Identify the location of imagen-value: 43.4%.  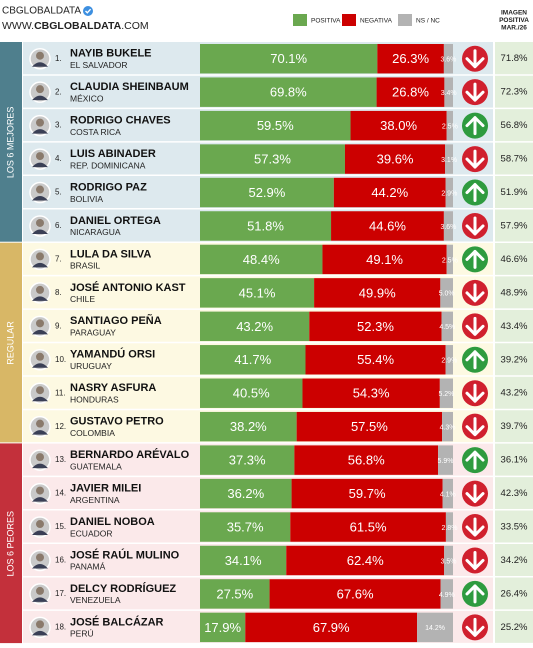
(514, 326).